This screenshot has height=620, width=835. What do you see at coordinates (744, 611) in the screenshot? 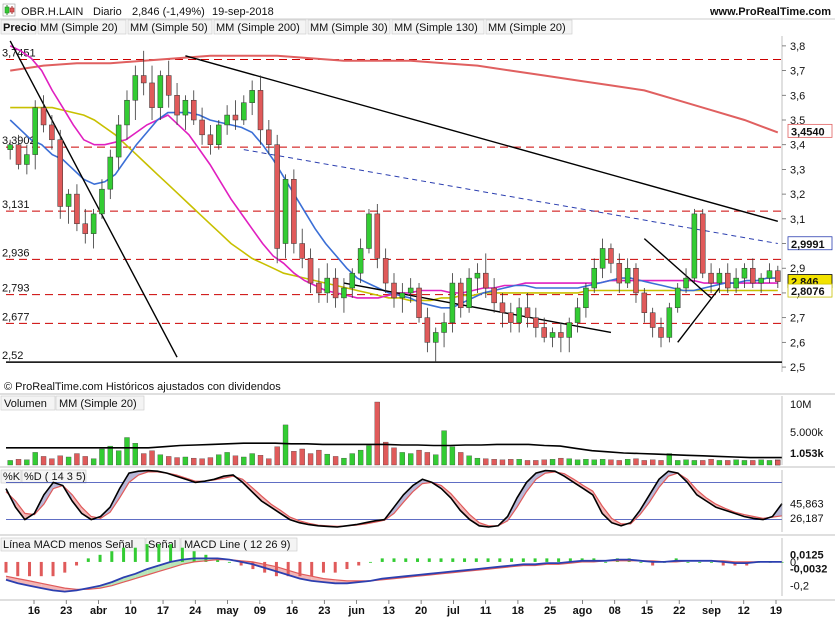
I see `x-tick-label: 12` at bounding box center [744, 611].